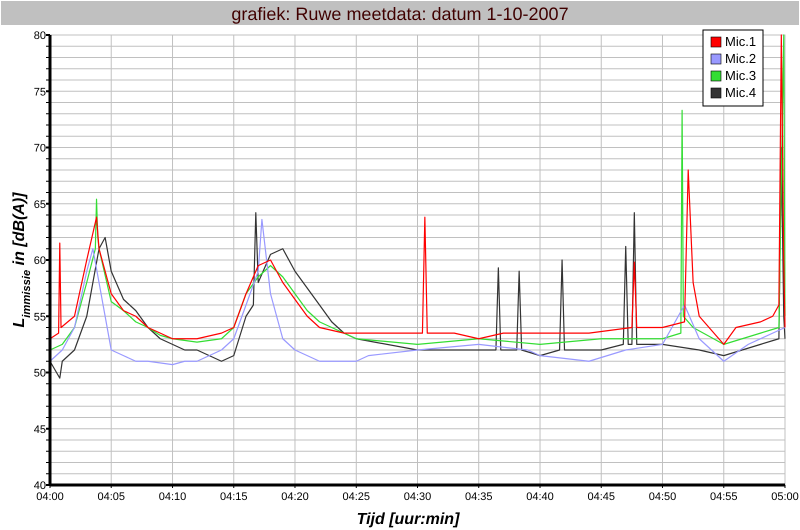 This screenshot has width=800, height=530. Describe the element at coordinates (400, 14) in the screenshot. I see `chart-title: grafiek: Ruwe meetdata: datum 1-10-2007` at that location.